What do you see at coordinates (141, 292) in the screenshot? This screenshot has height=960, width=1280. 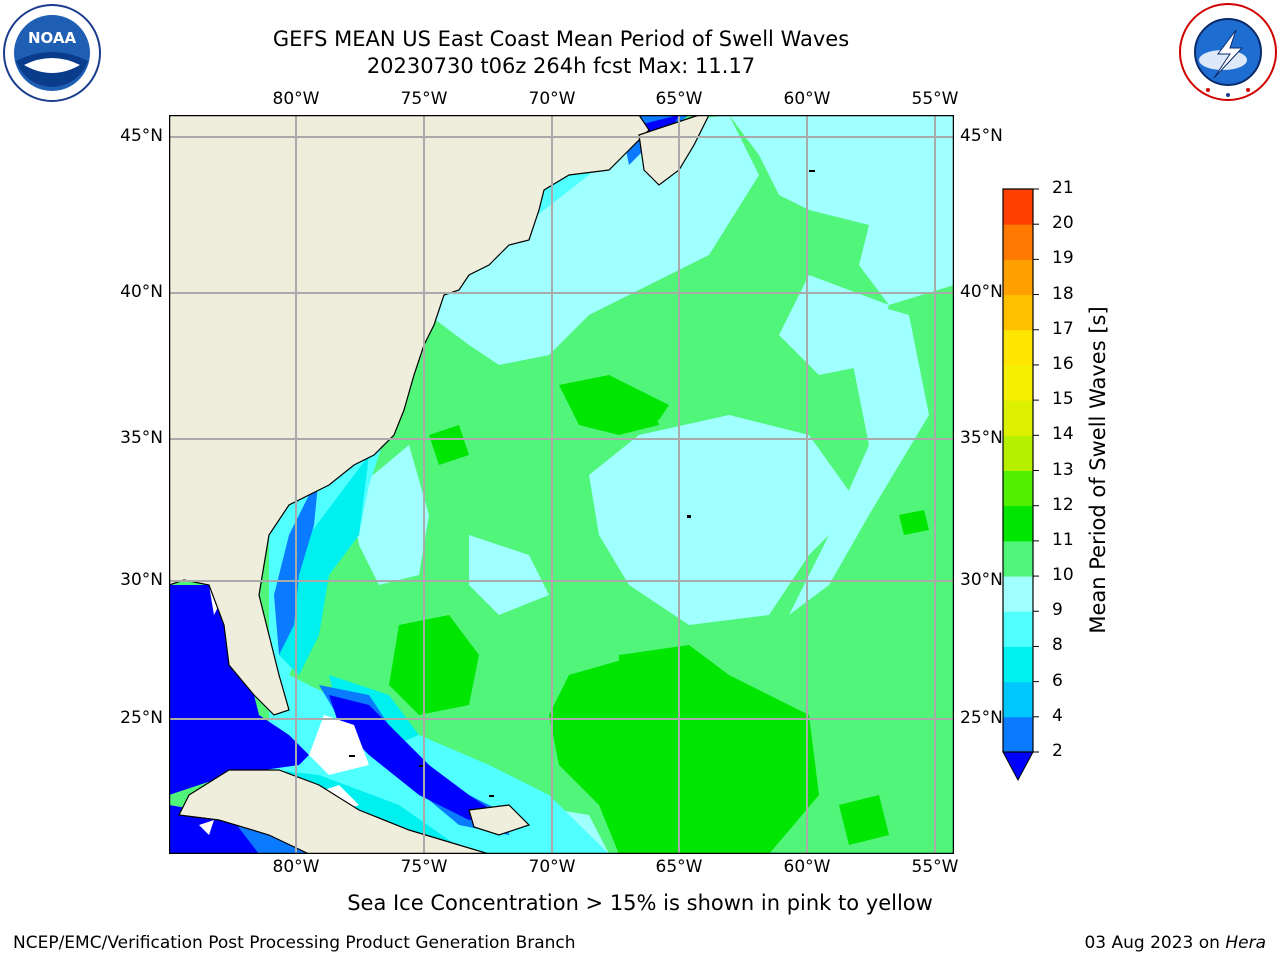 I see `lat-label-left: 40°N` at bounding box center [141, 292].